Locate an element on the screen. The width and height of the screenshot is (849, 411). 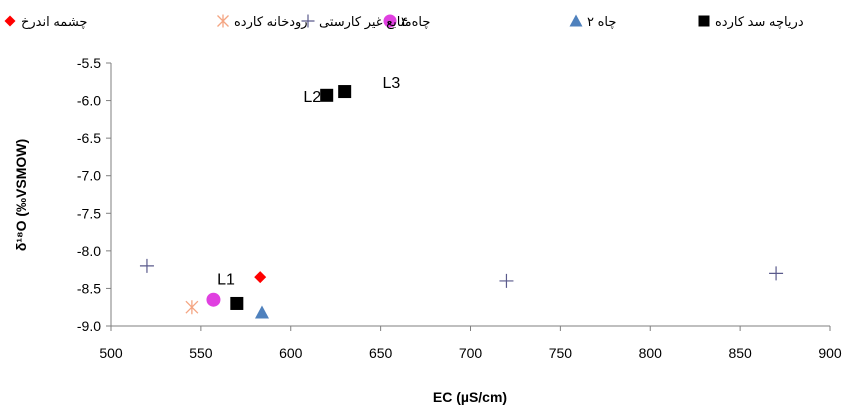
y-tick-label: -8.5 is located at coordinates (89, 288).